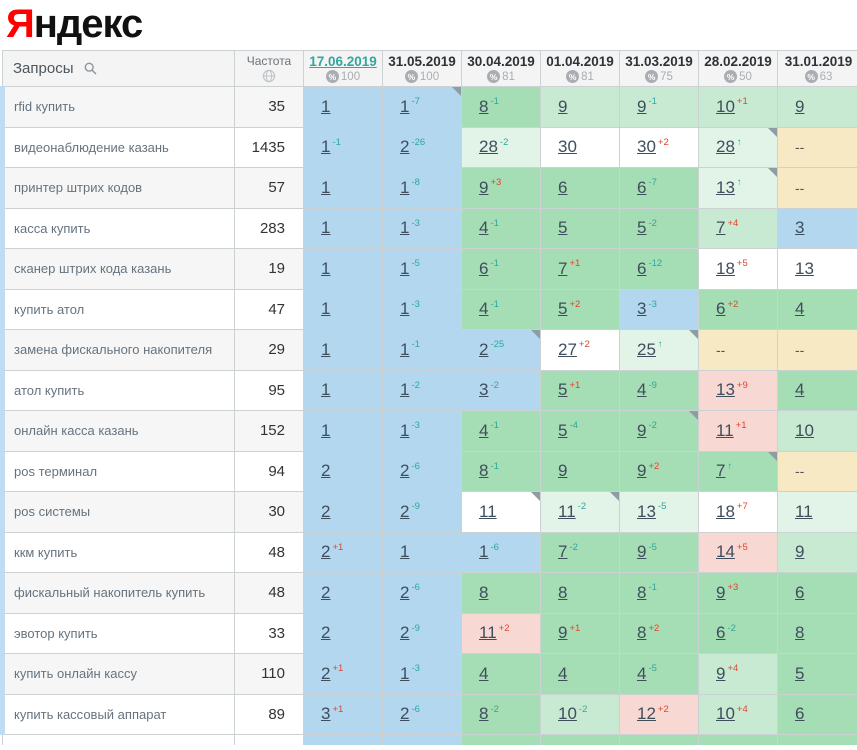  What do you see at coordinates (659, 552) in the screenshot?
I see `position-cell: 9 -5` at bounding box center [659, 552].